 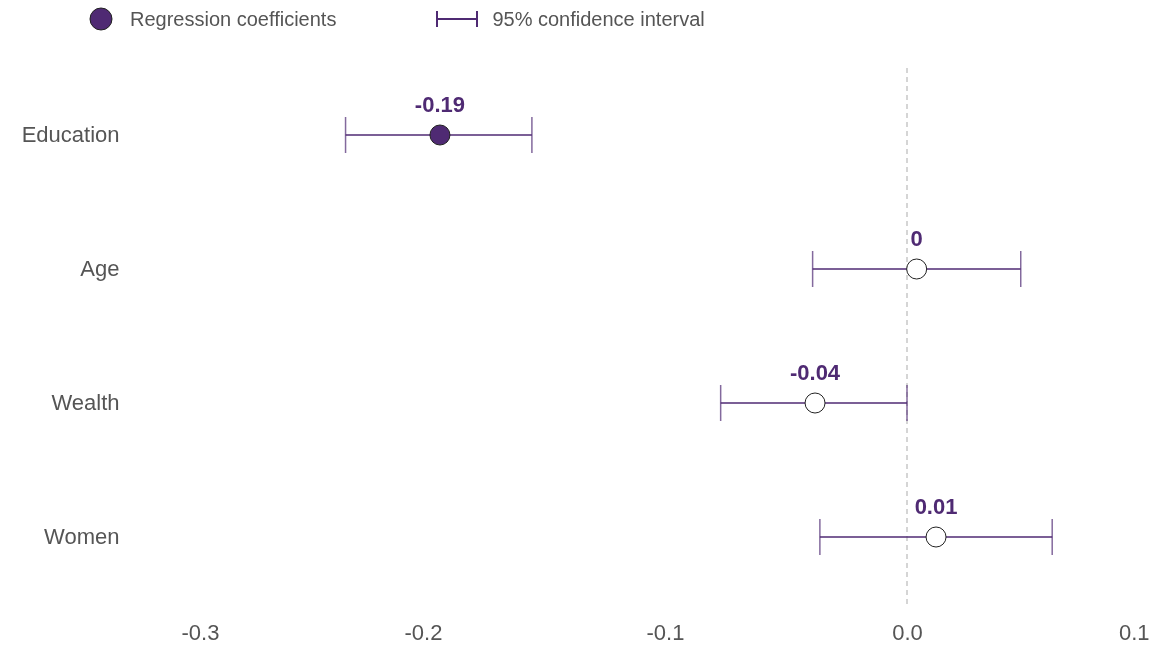 I want to click on x-tick-label: -0.1, so click(x=665, y=632).